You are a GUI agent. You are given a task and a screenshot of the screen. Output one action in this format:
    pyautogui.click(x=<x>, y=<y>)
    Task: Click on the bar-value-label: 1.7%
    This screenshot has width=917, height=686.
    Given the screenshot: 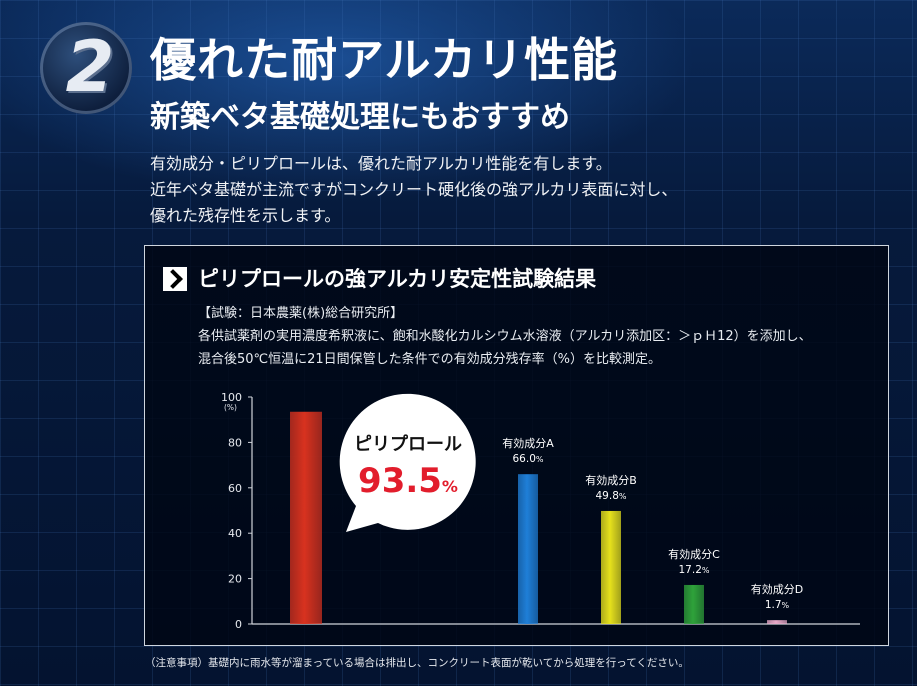 What is the action you would take?
    pyautogui.click(x=777, y=605)
    